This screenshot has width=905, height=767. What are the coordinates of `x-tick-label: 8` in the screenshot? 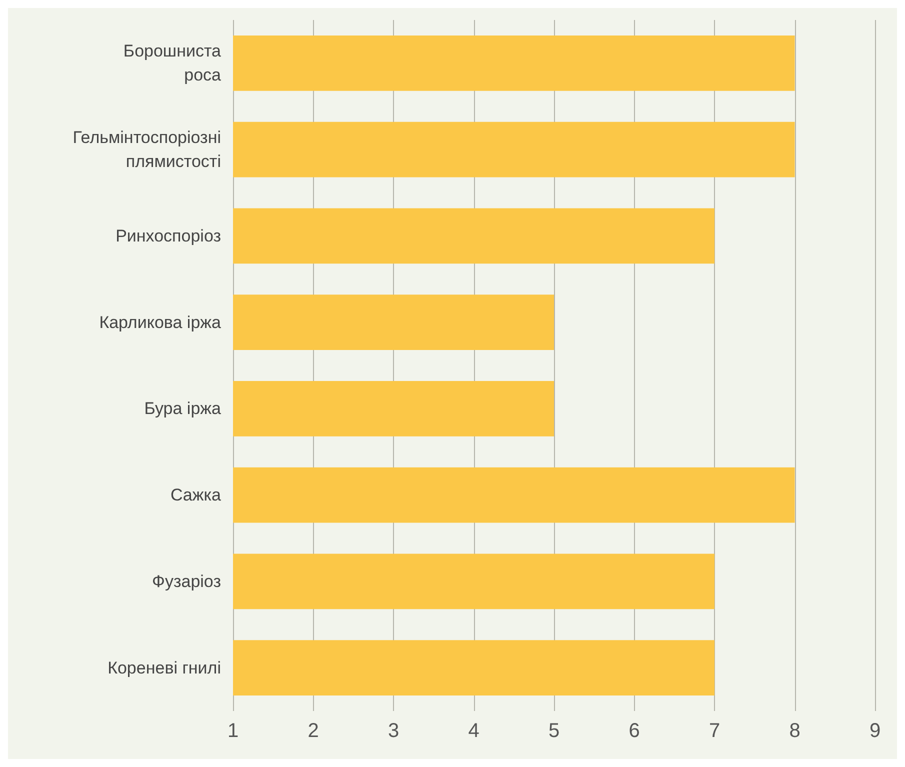 It's located at (794, 731).